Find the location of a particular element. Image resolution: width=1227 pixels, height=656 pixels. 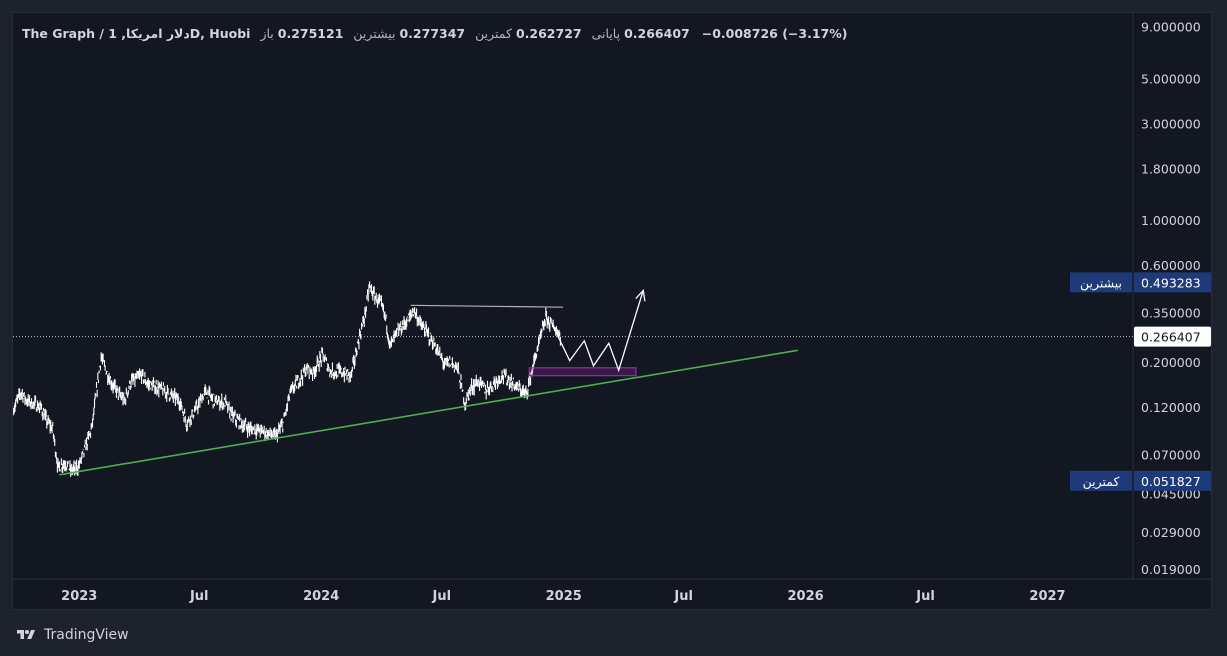

y-tick-label: 0.029000 is located at coordinates (1171, 532).